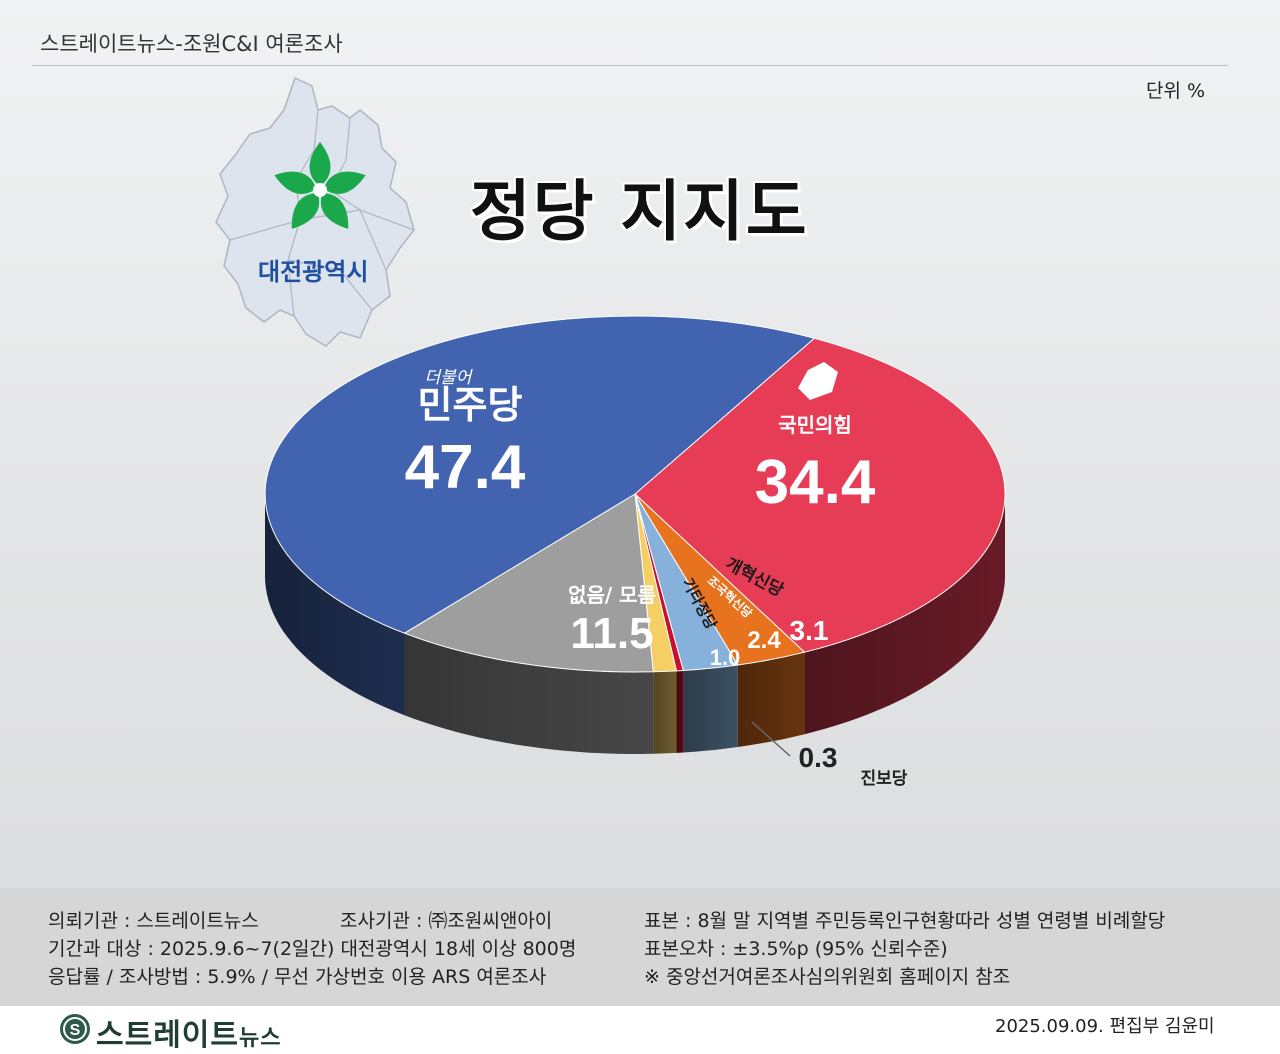  I want to click on slice-label-none: 없음/ 모름, so click(612, 595).